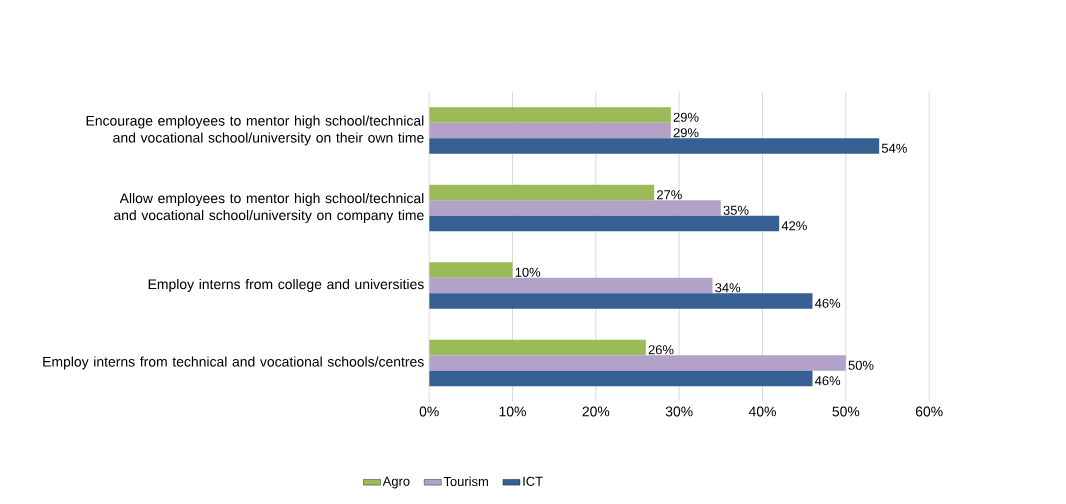 Image resolution: width=1066 pixels, height=504 pixels. Describe the element at coordinates (465, 481) in the screenshot. I see `legend-label: Tourism` at that location.